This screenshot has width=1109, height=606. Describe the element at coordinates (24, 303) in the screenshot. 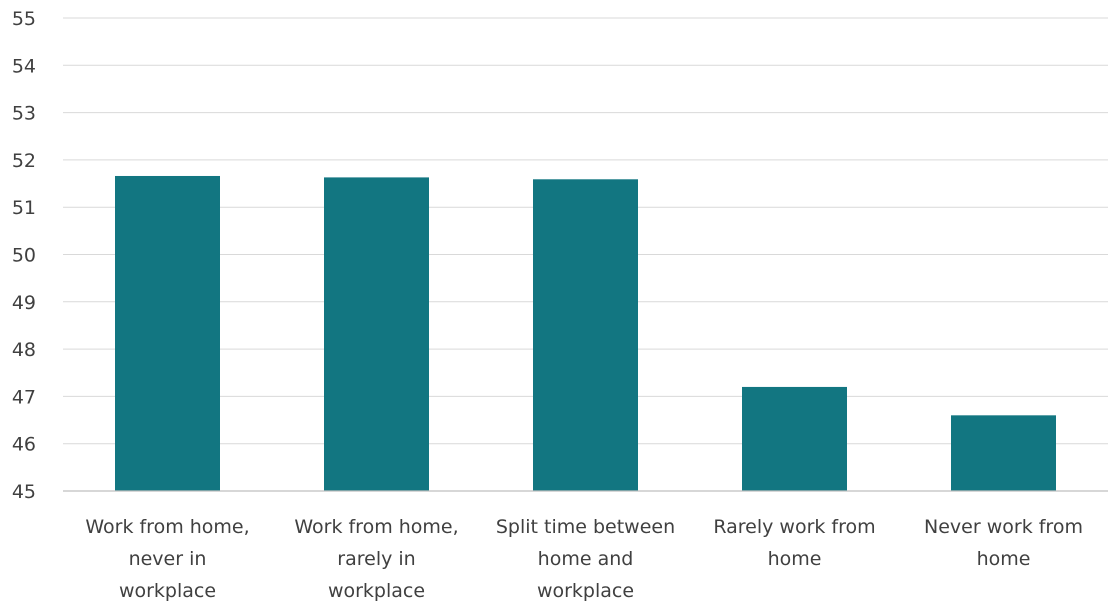

I see `y-tick-label: 49` at that location.